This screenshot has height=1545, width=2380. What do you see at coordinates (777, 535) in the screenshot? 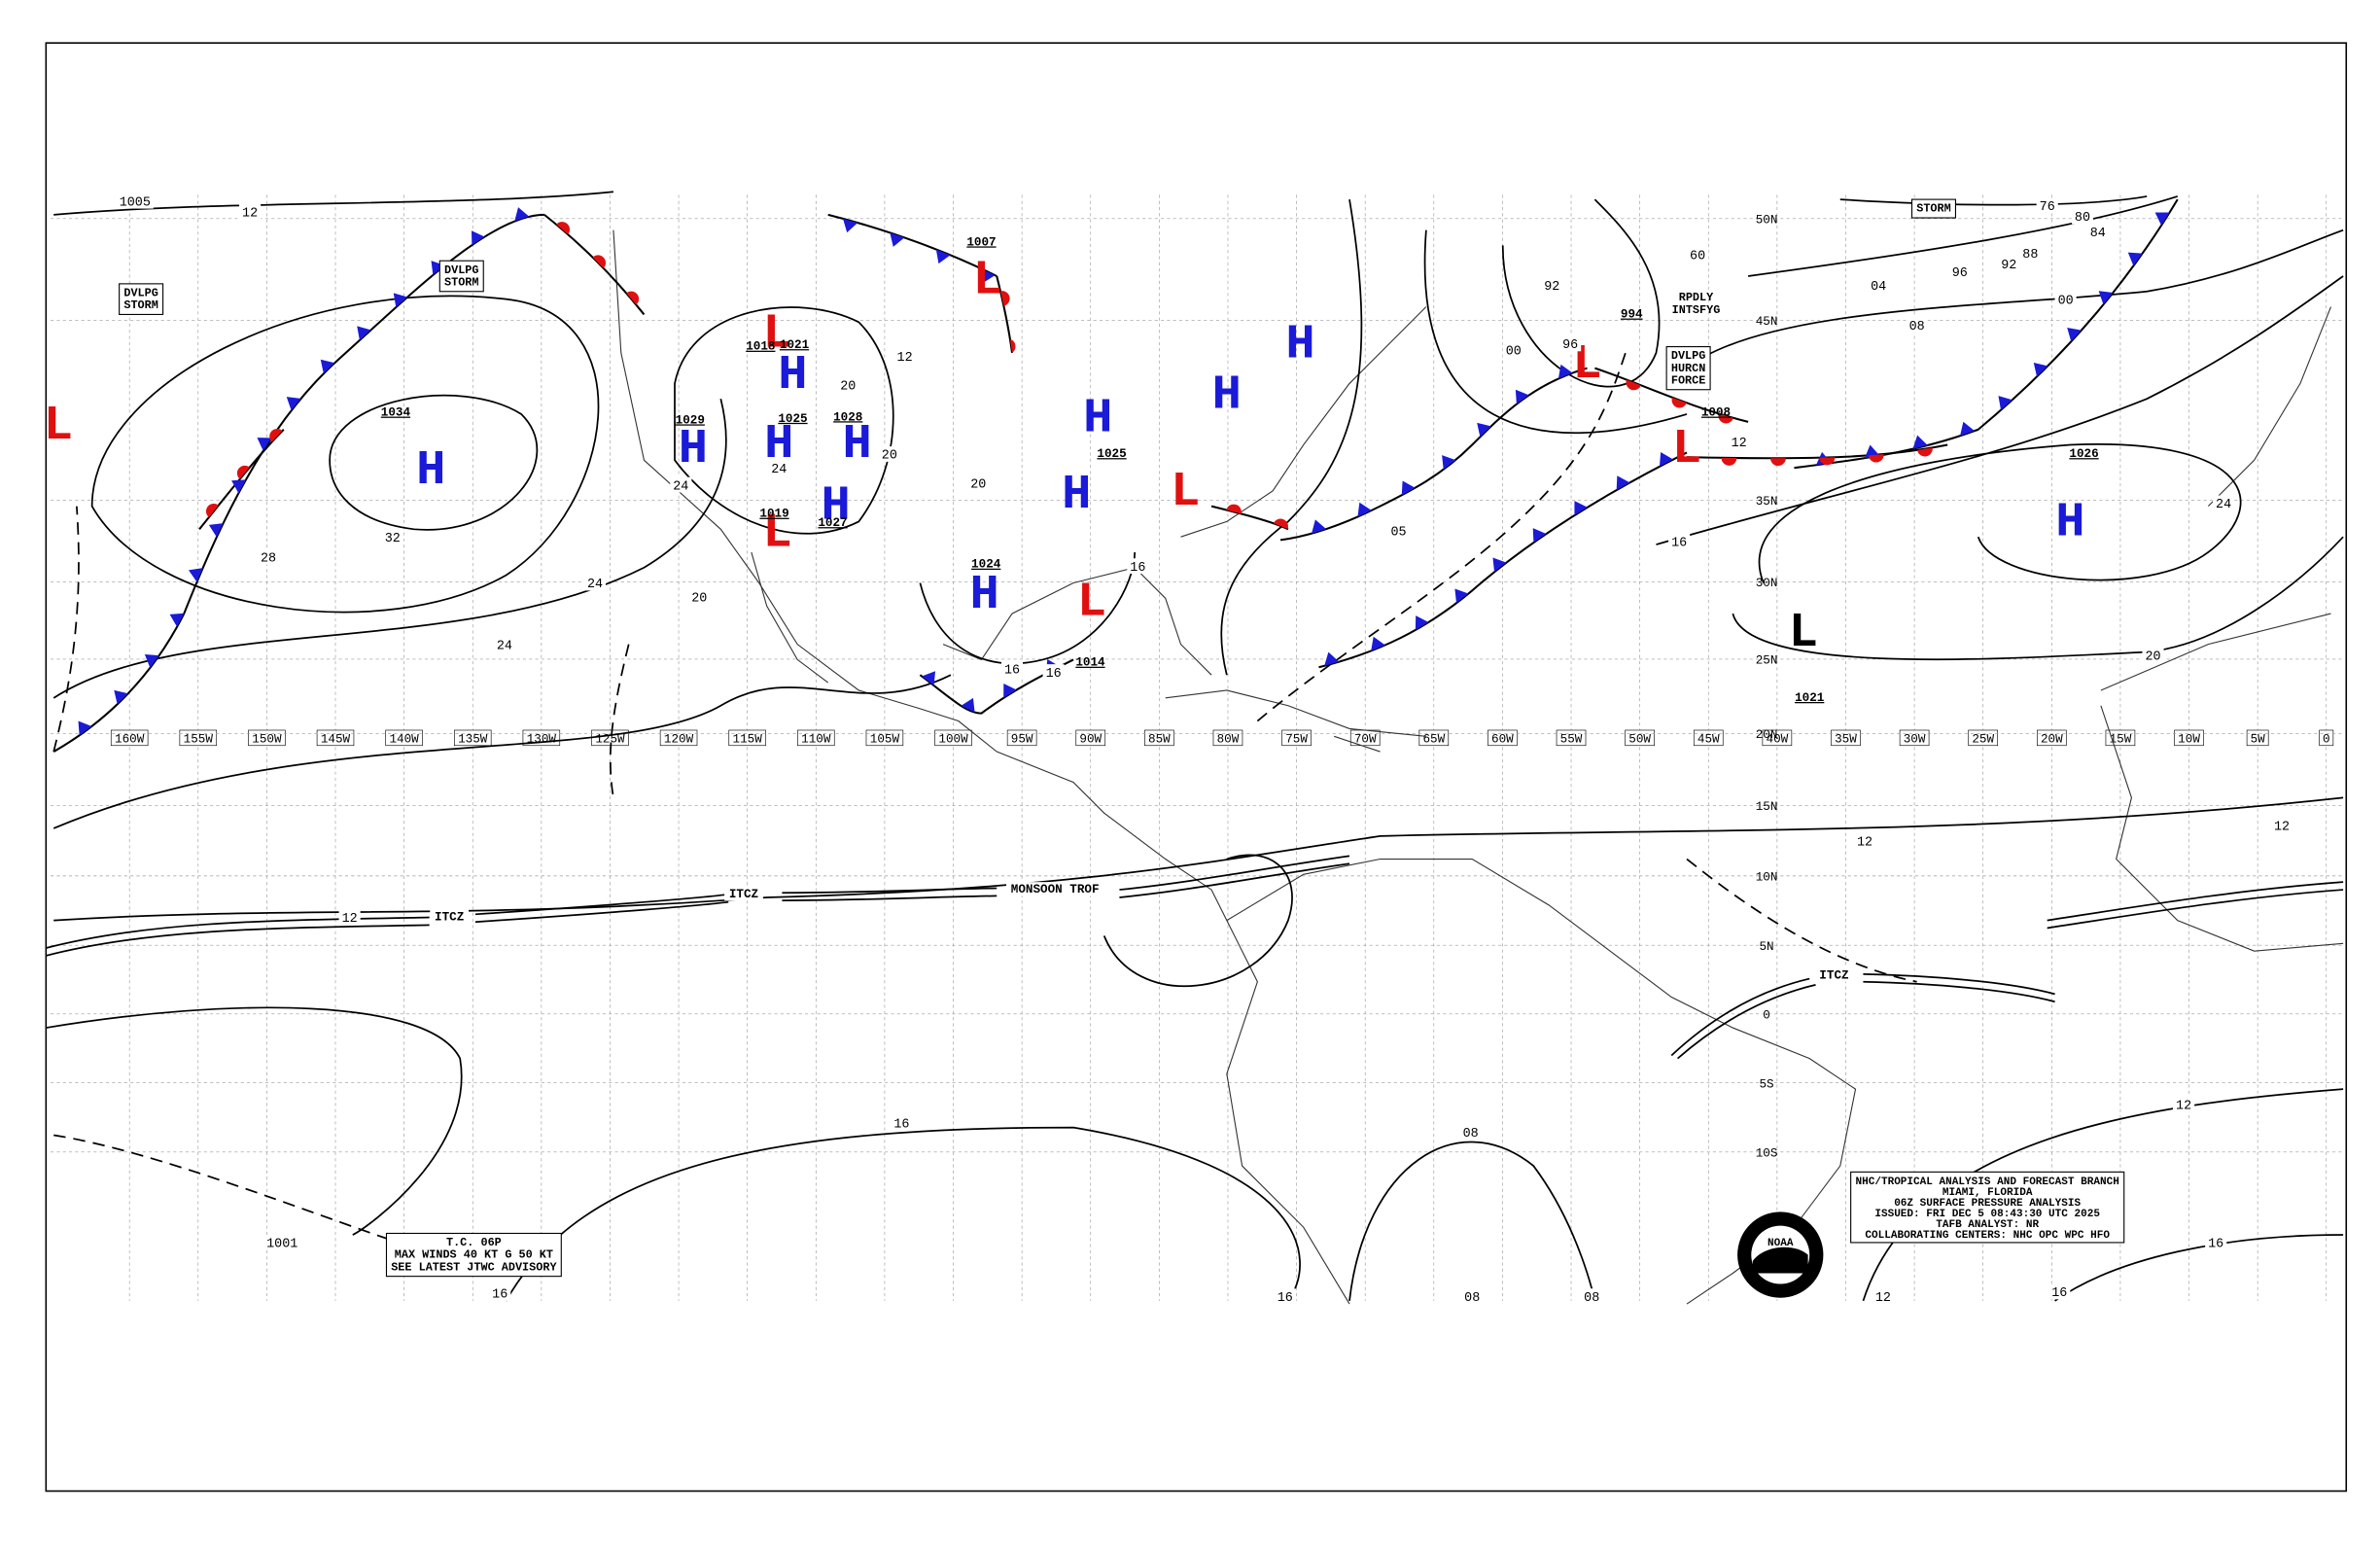
I see `pressure-center: L` at bounding box center [777, 535].